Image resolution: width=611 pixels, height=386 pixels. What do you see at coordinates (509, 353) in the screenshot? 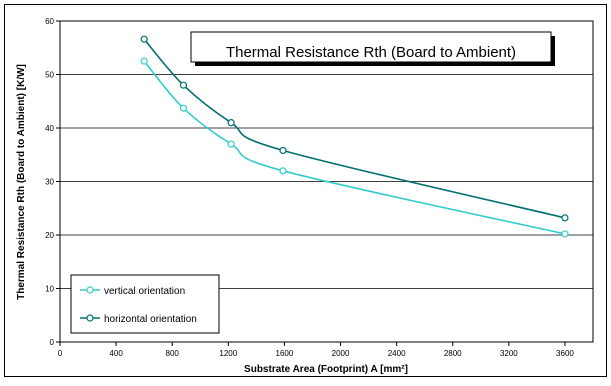
I see `x-tick-label: 3200` at bounding box center [509, 353].